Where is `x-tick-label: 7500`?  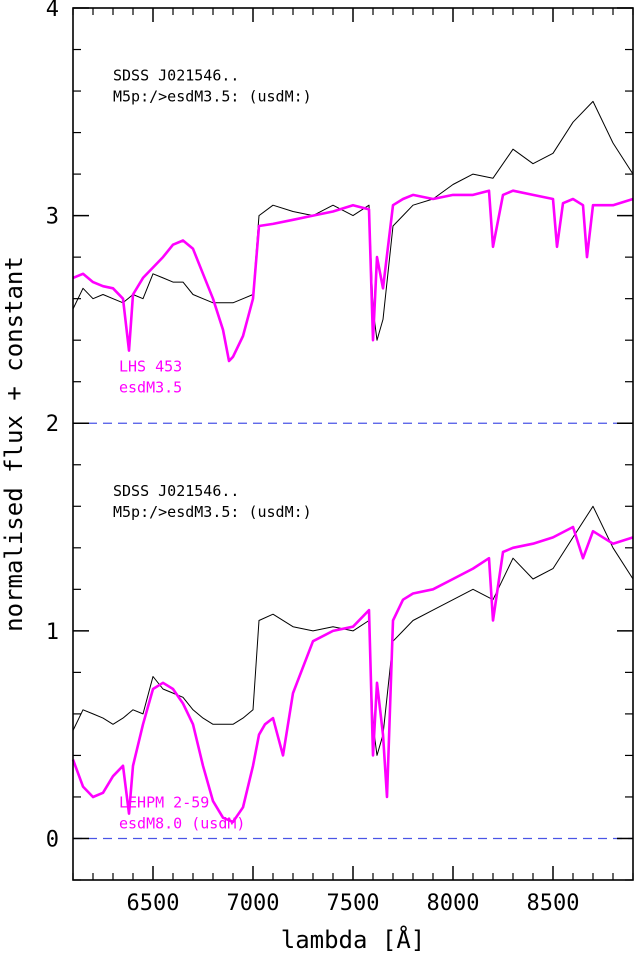 x-tick-label: 7500 is located at coordinates (353, 903).